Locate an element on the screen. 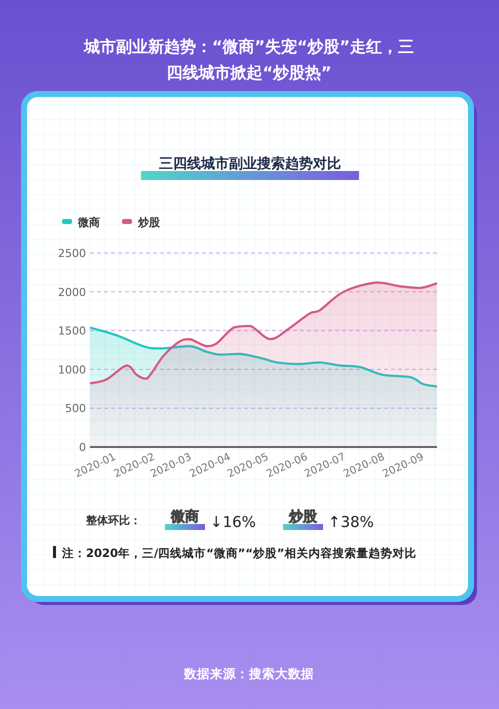 Image resolution: width=499 pixels, height=709 pixels. text: ↑38% is located at coordinates (351, 522).